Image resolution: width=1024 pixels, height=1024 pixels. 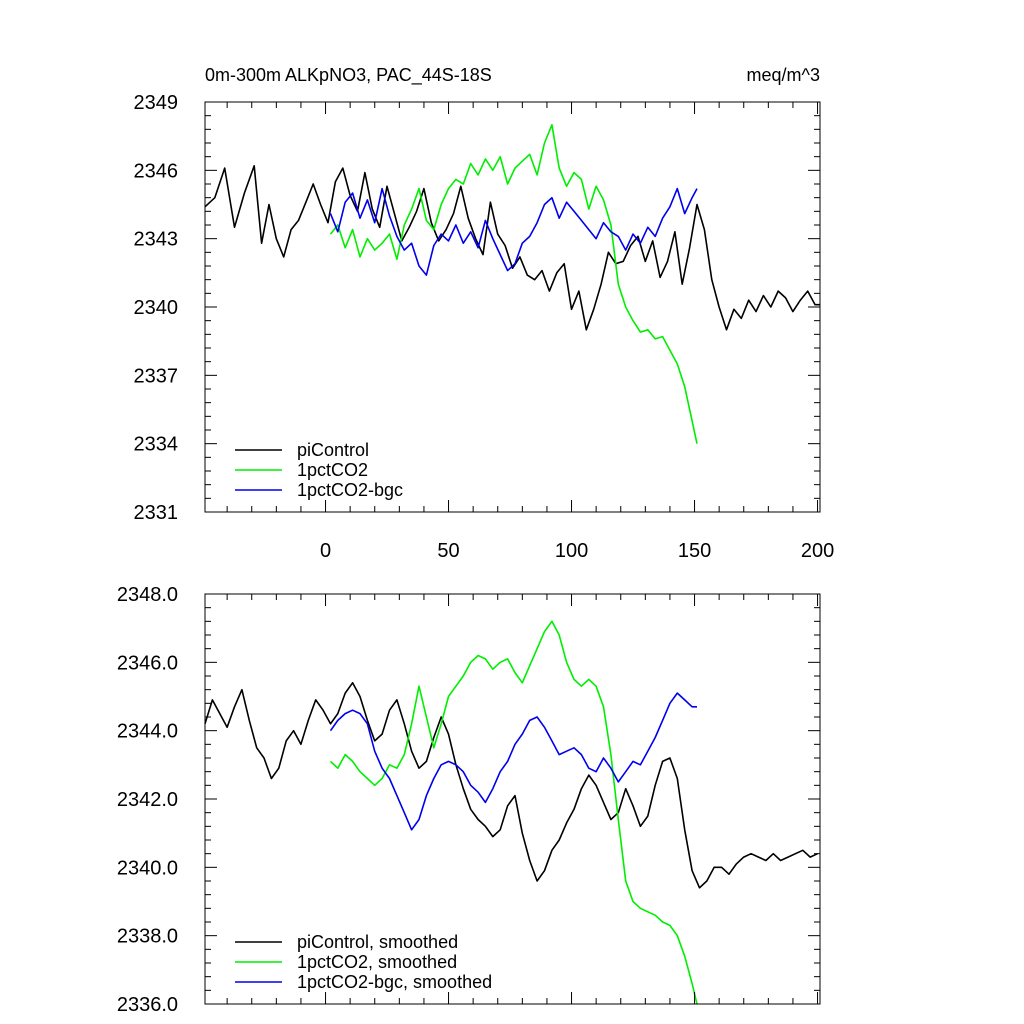 What do you see at coordinates (156, 513) in the screenshot?
I see `y-tick-label: 2331` at bounding box center [156, 513].